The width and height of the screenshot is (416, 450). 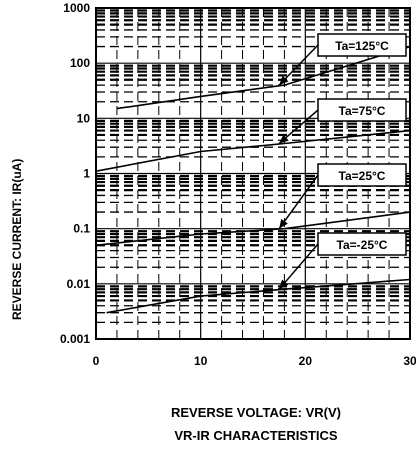 What do you see at coordinates (75, 339) in the screenshot?
I see `y-tick-label: 0.001` at bounding box center [75, 339].